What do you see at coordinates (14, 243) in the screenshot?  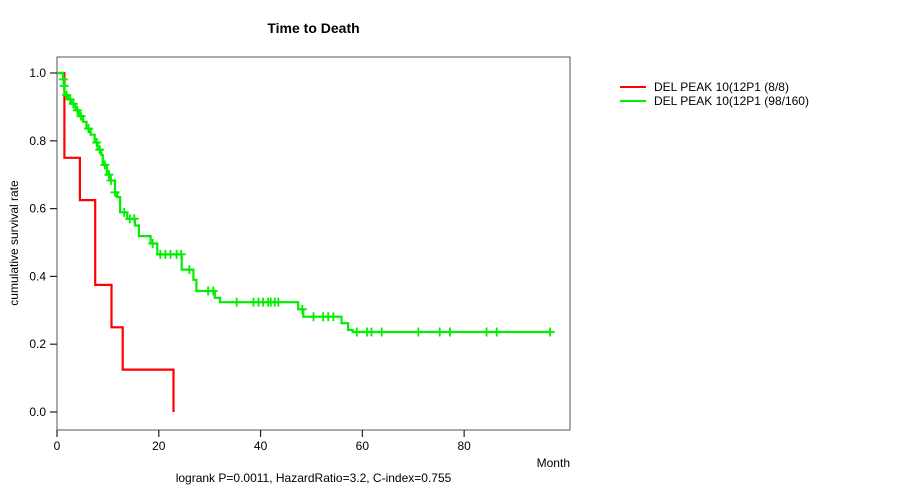 I see `y-axis-title: cumulative survival rate` at bounding box center [14, 243].